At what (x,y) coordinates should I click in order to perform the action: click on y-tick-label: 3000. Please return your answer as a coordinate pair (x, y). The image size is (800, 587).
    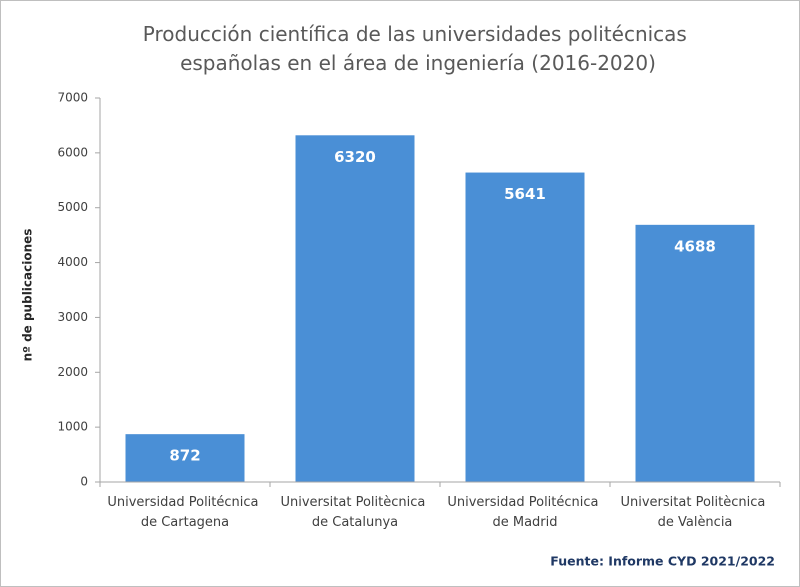
    Looking at the image, I should click on (72, 317).